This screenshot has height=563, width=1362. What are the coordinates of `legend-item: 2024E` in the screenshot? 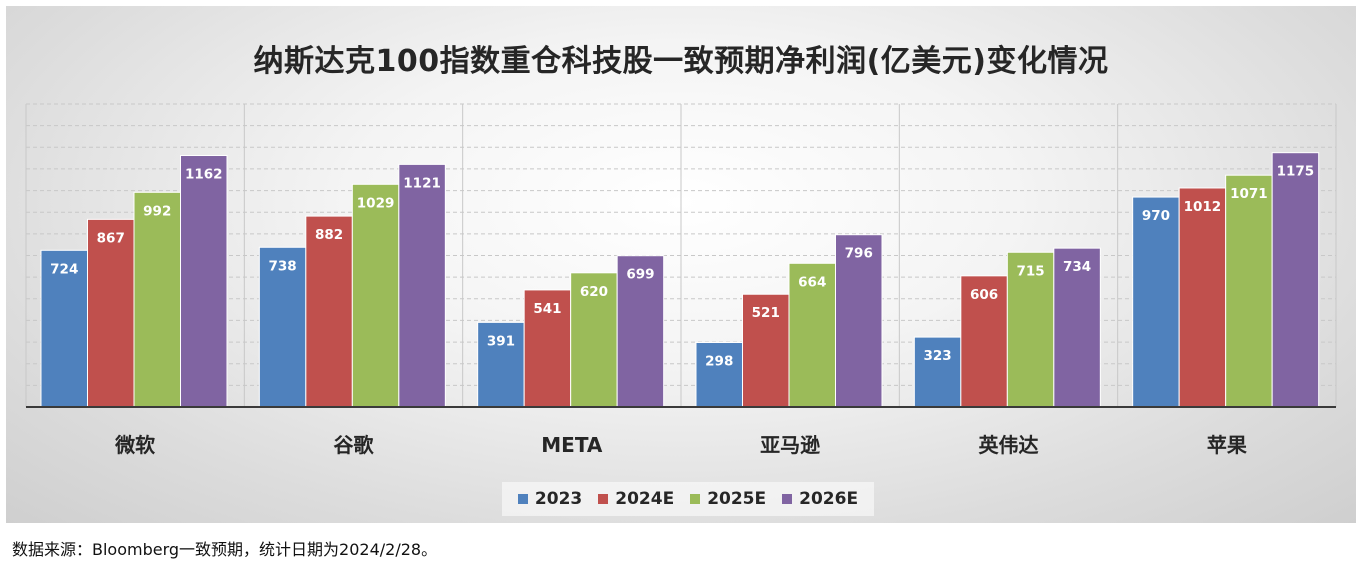 It's located at (636, 499).